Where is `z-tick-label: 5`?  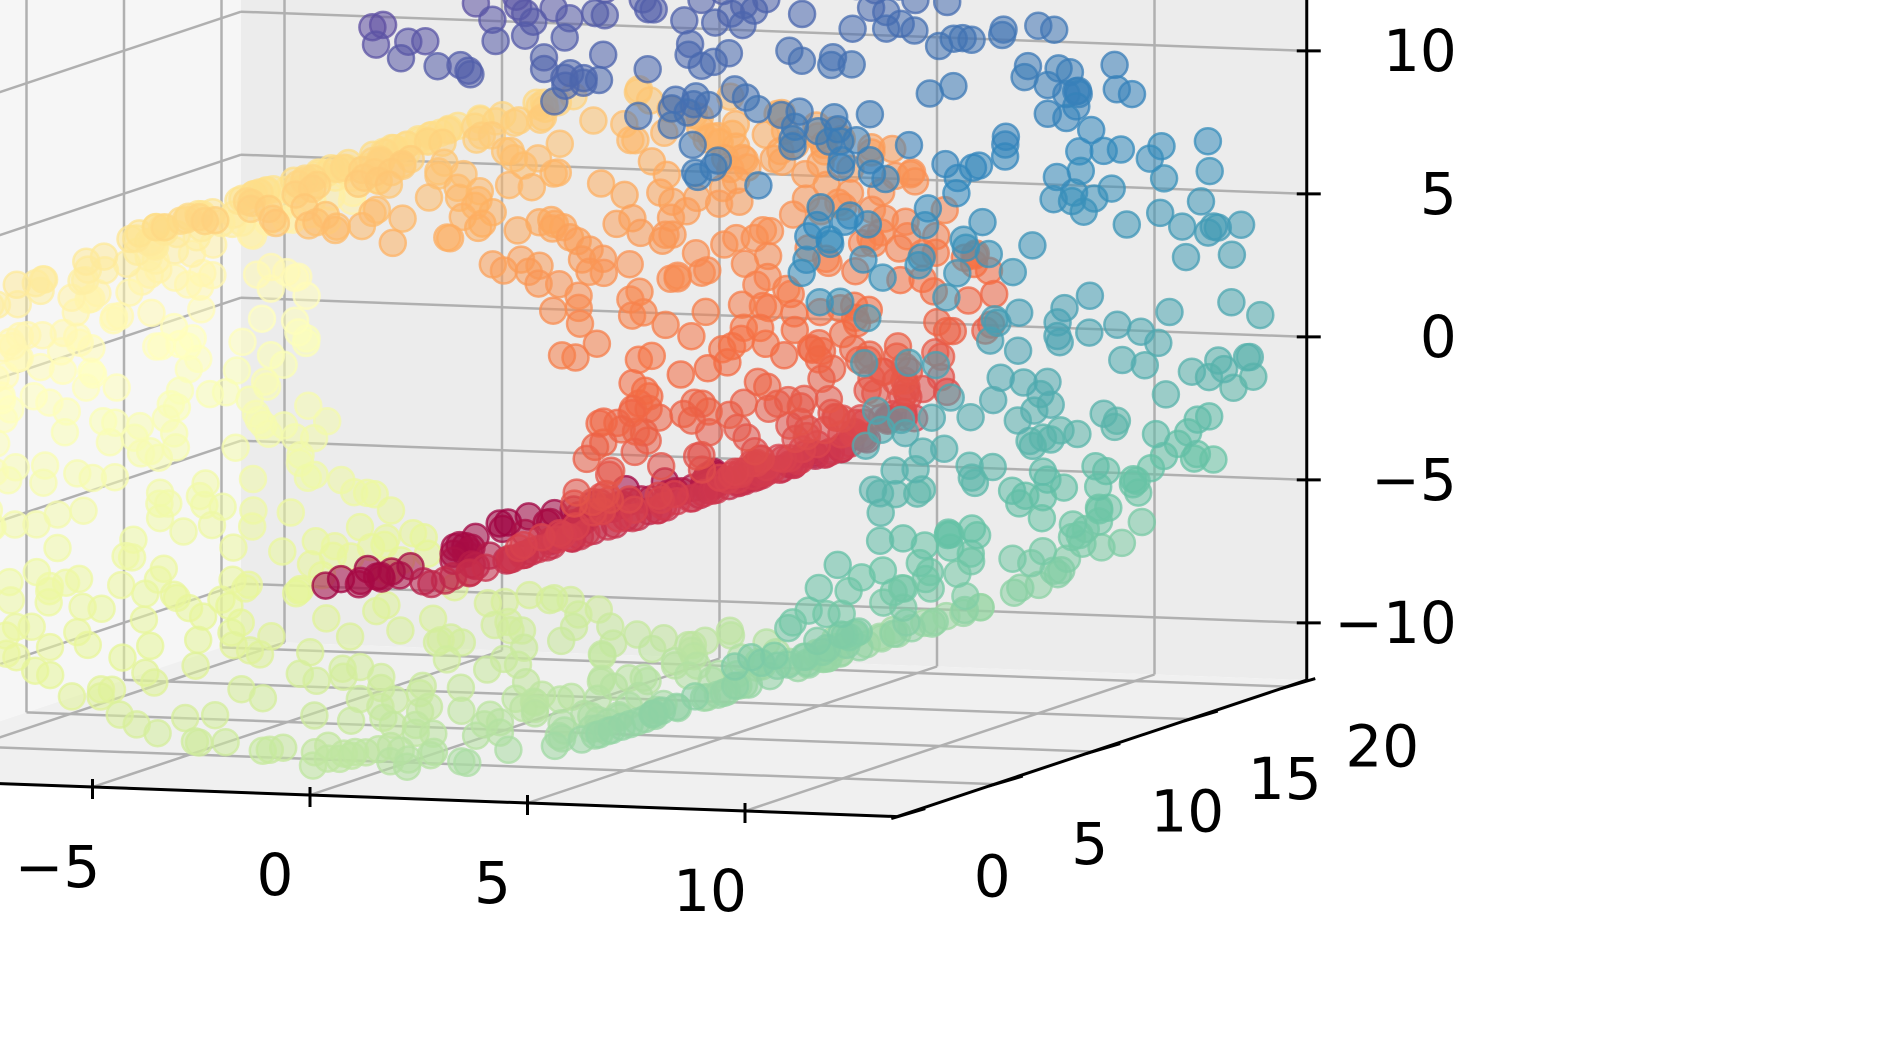 z-tick-label: 5 is located at coordinates (1438, 194).